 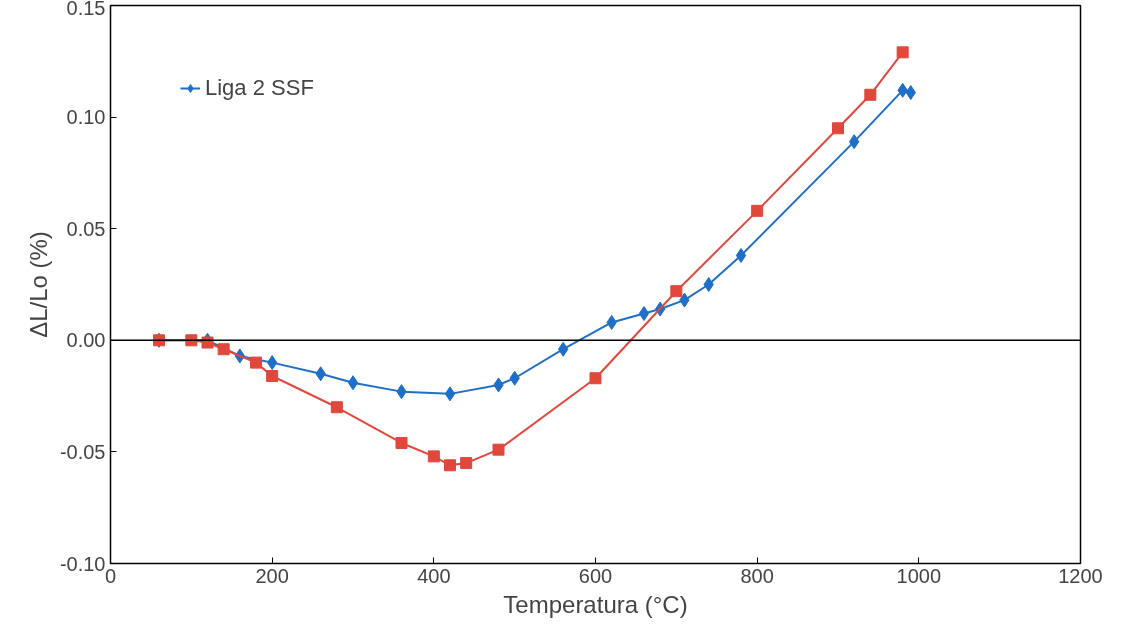 I want to click on y-tick-label: 0.05, so click(x=86, y=228).